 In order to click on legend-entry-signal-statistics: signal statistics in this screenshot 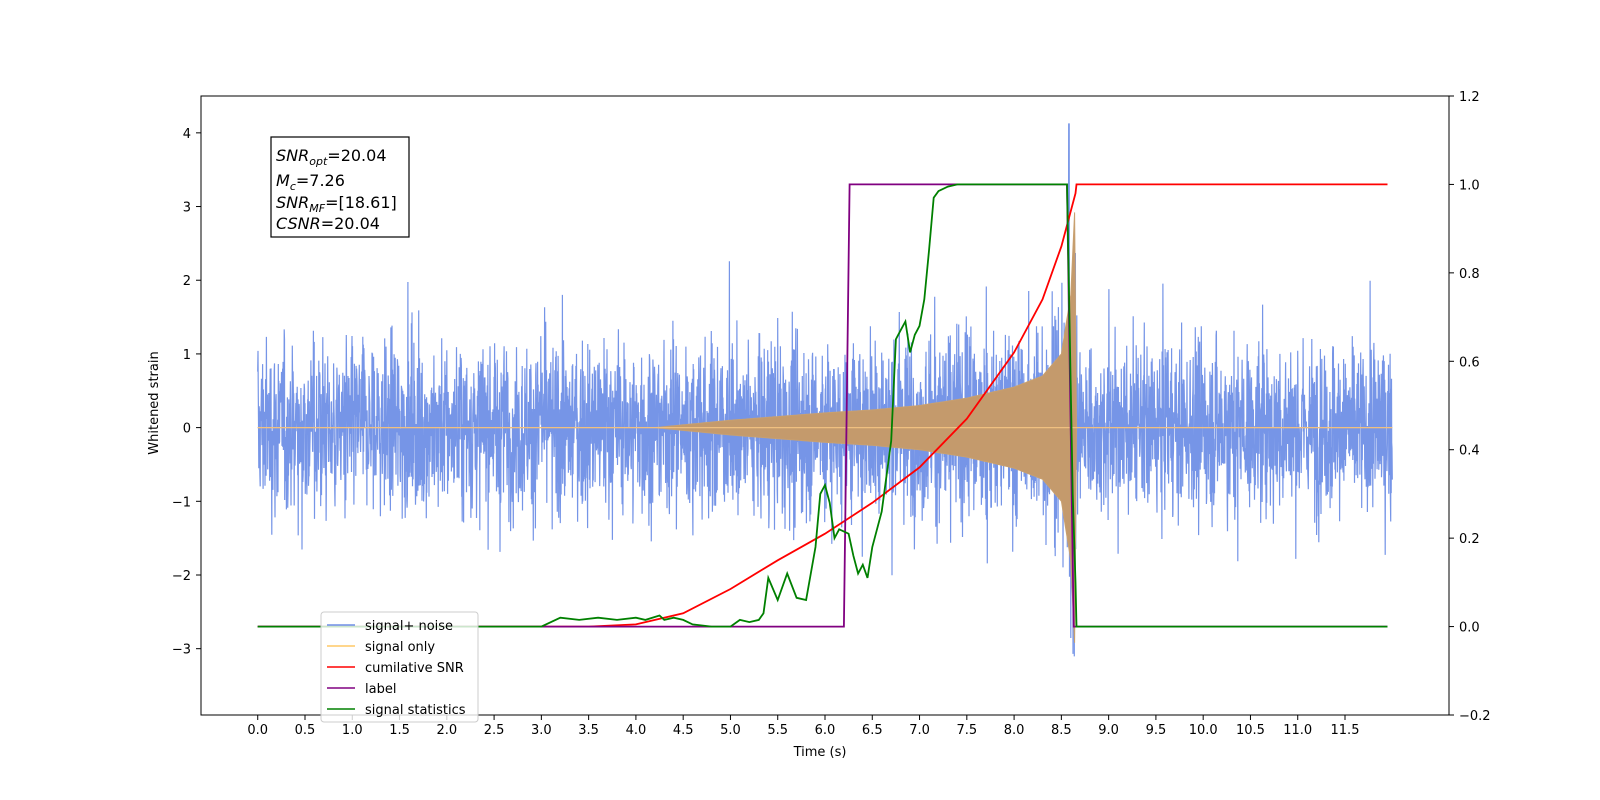, I will do `click(396, 710)`.